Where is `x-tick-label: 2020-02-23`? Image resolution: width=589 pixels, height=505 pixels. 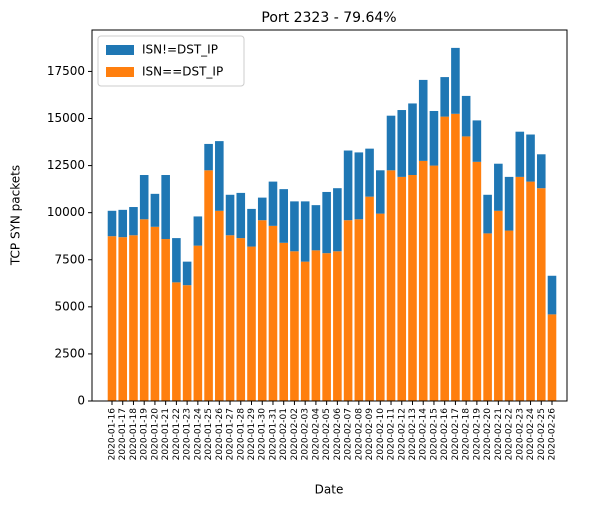 x-tick-label: 2020-02-23 is located at coordinates (520, 434).